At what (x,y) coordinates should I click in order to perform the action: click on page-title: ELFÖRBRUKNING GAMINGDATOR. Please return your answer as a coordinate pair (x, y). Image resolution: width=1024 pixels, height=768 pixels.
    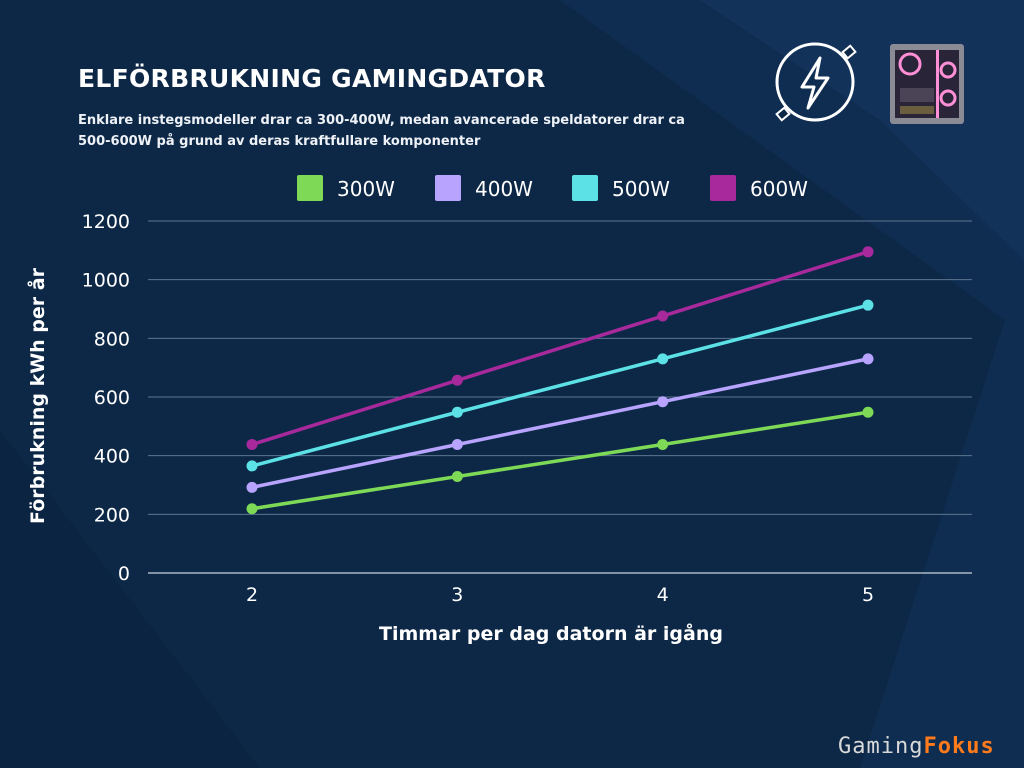
    Looking at the image, I should click on (312, 78).